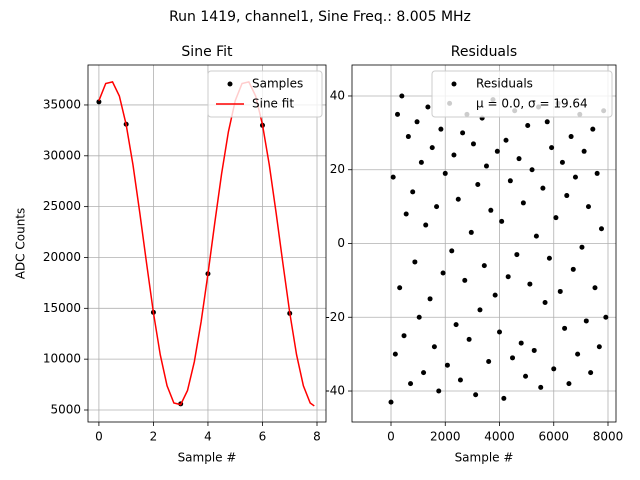 The height and width of the screenshot is (480, 640). I want to click on x-tick-label: 4, so click(208, 437).